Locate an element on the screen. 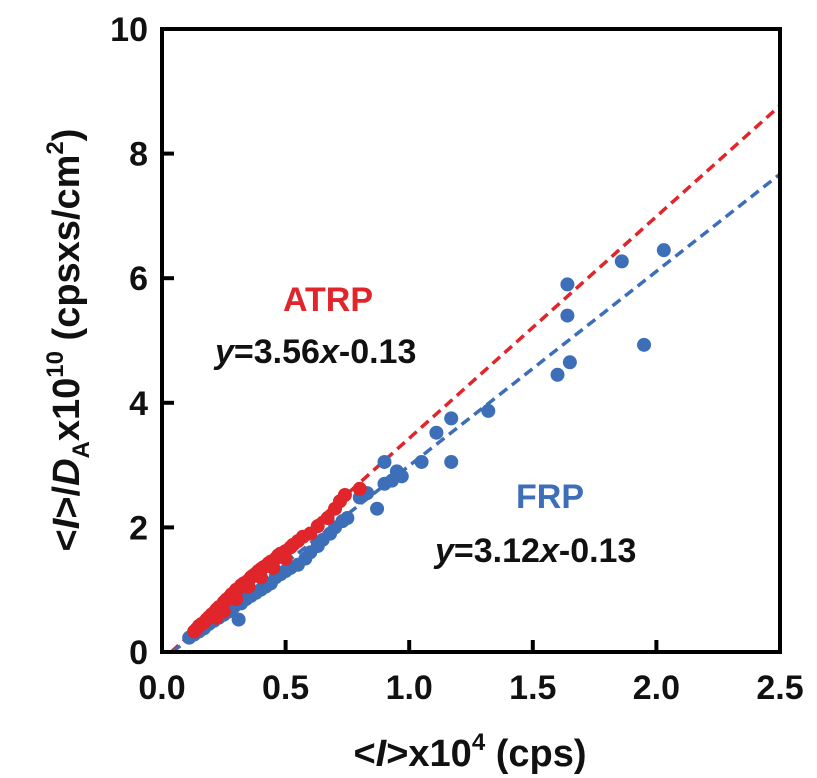 Image resolution: width=817 pixels, height=778 pixels. atrp-equation: y=3.56x-0.13 is located at coordinates (314, 352).